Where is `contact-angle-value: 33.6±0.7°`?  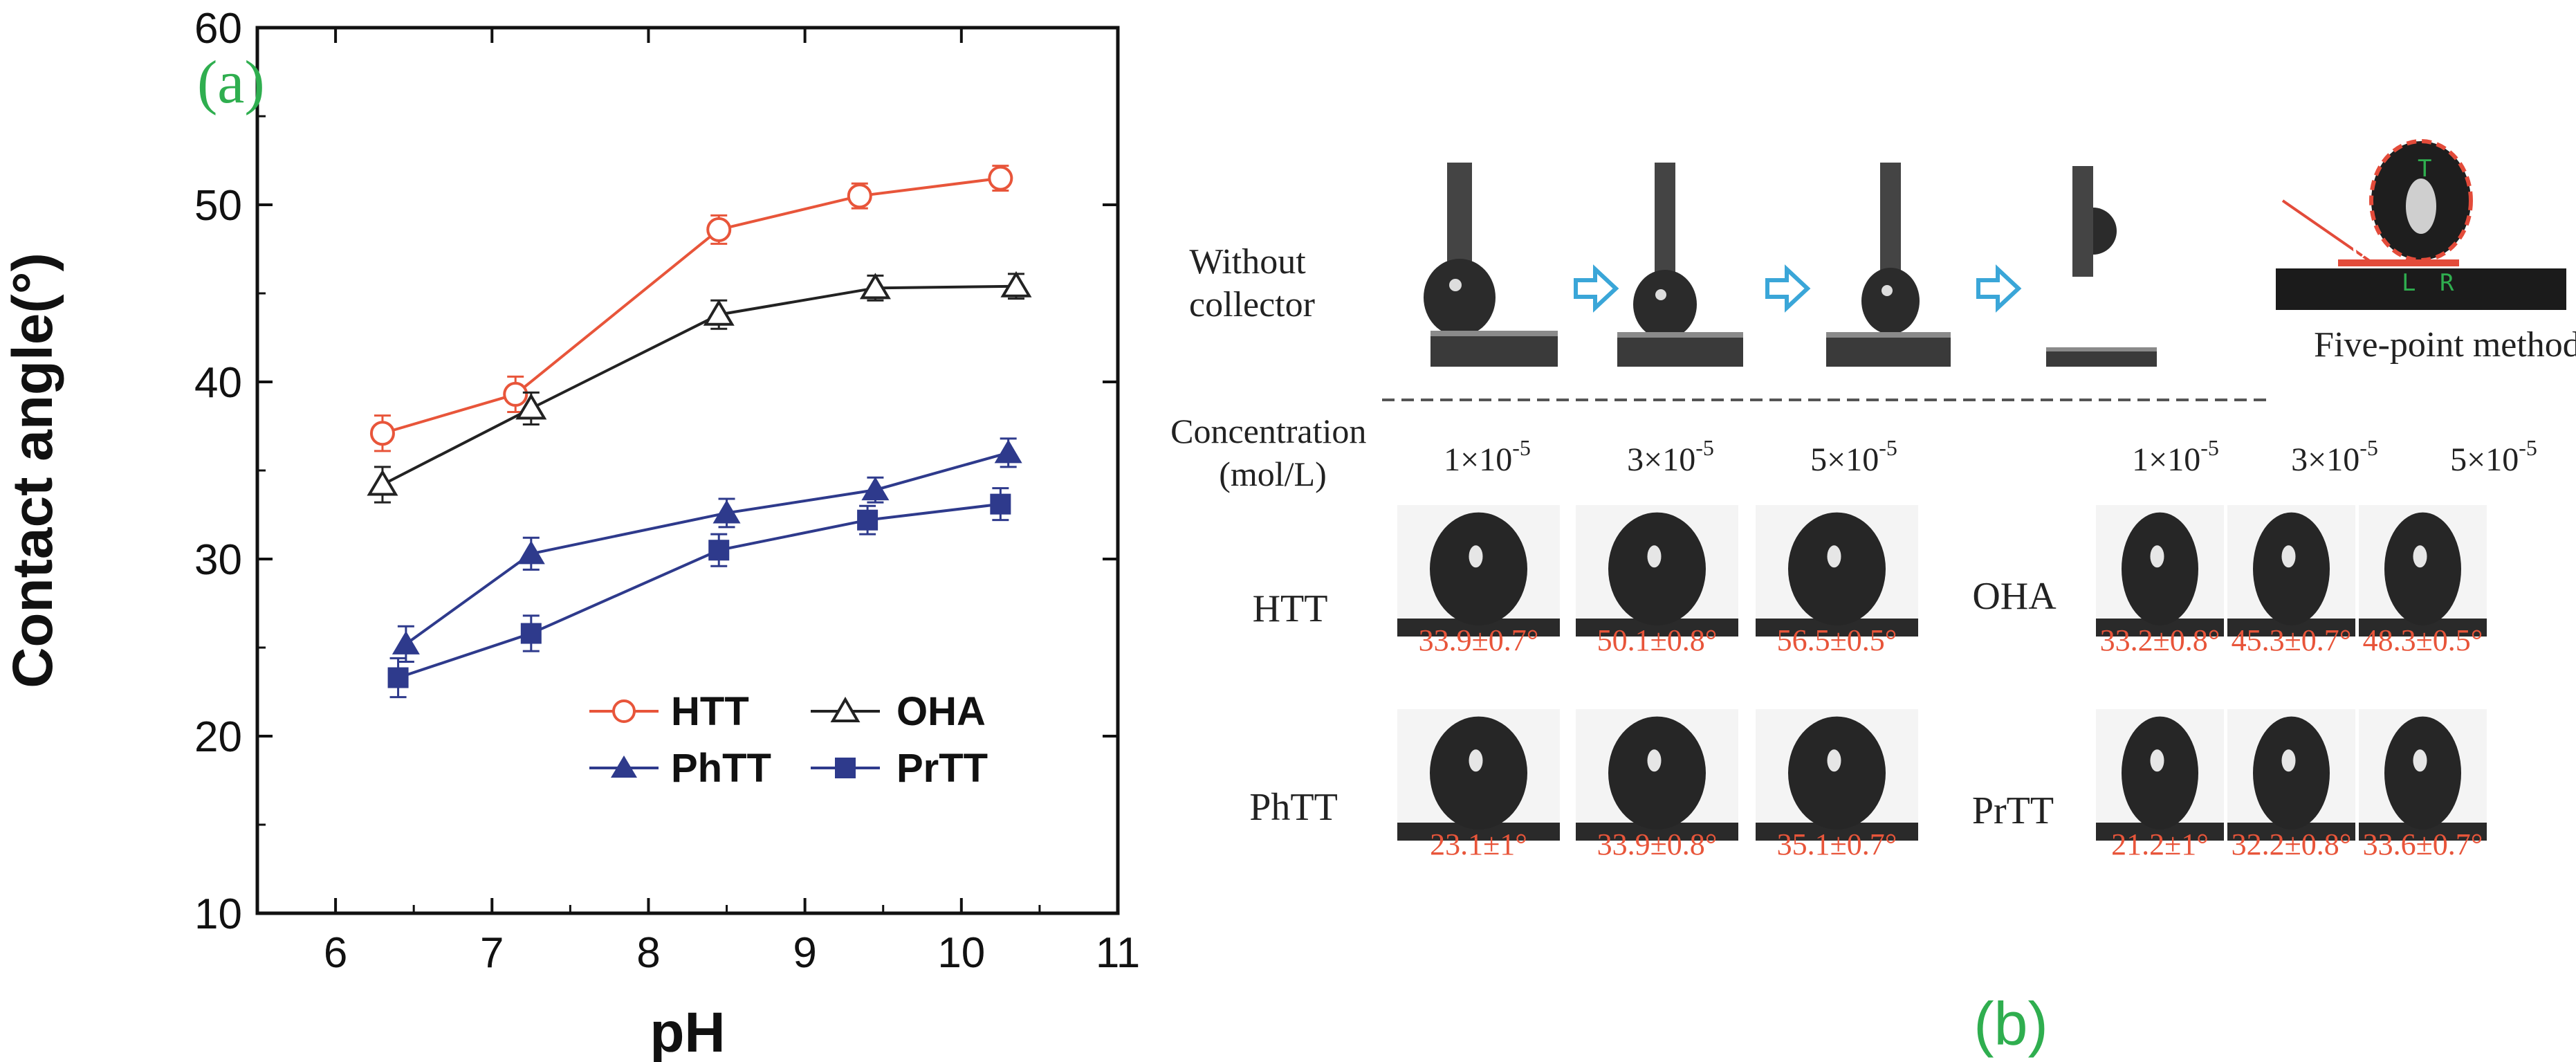
contact-angle-value: 33.6±0.7° is located at coordinates (2423, 844).